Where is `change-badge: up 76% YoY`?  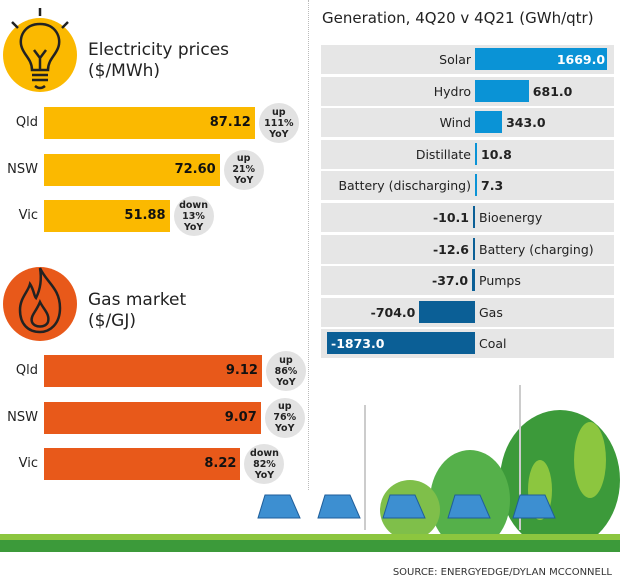
change-badge: up 76% YoY is located at coordinates (284, 417).